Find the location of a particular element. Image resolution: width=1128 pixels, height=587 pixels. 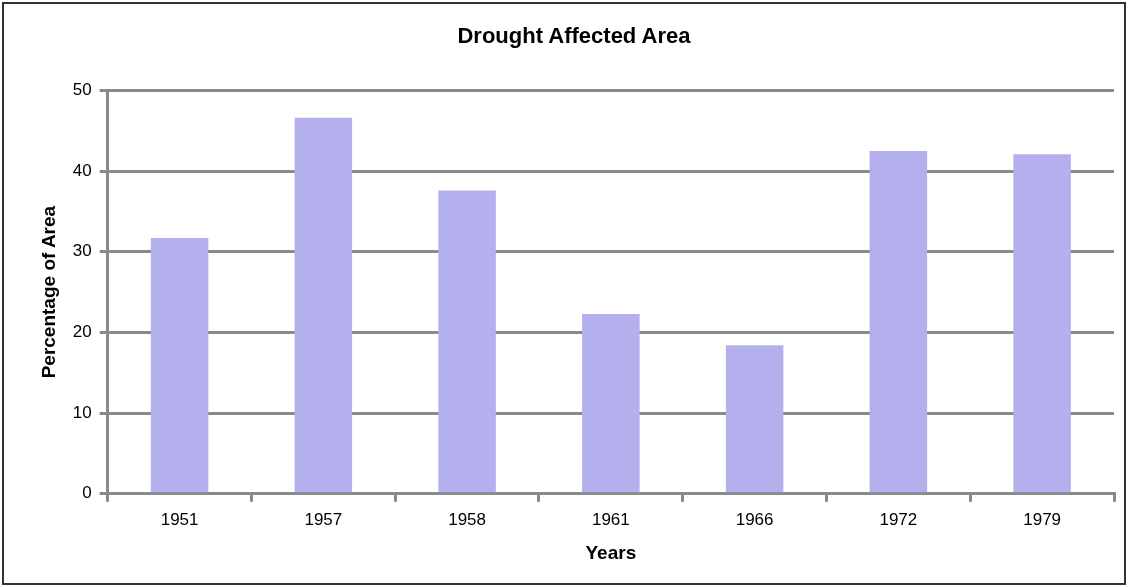

y-tick-label: 50 is located at coordinates (82, 90).